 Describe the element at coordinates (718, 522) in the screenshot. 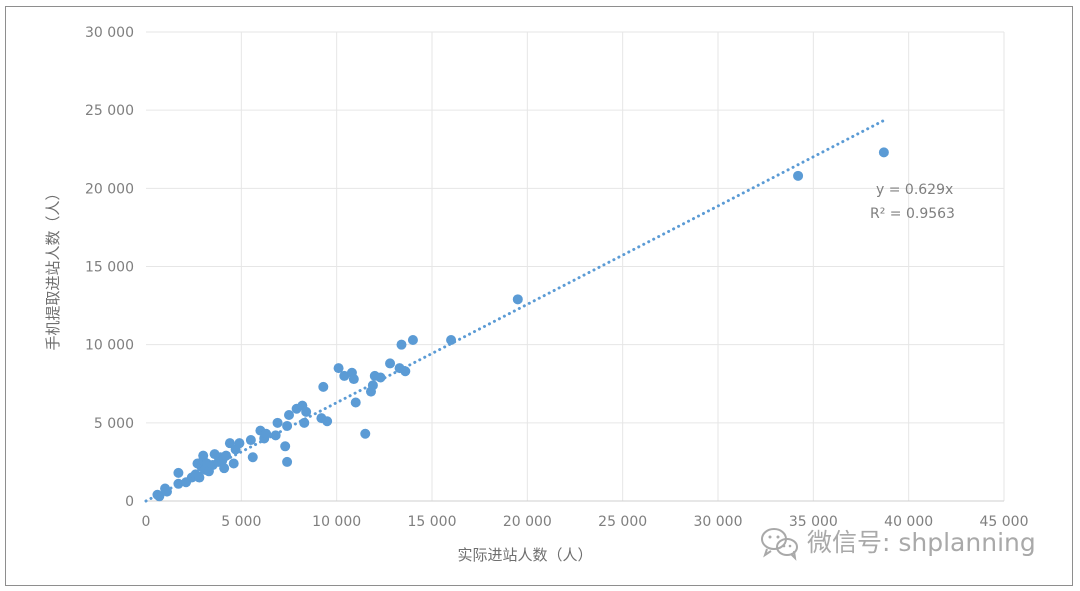

I see `x-tick-label-6: 30 000` at that location.